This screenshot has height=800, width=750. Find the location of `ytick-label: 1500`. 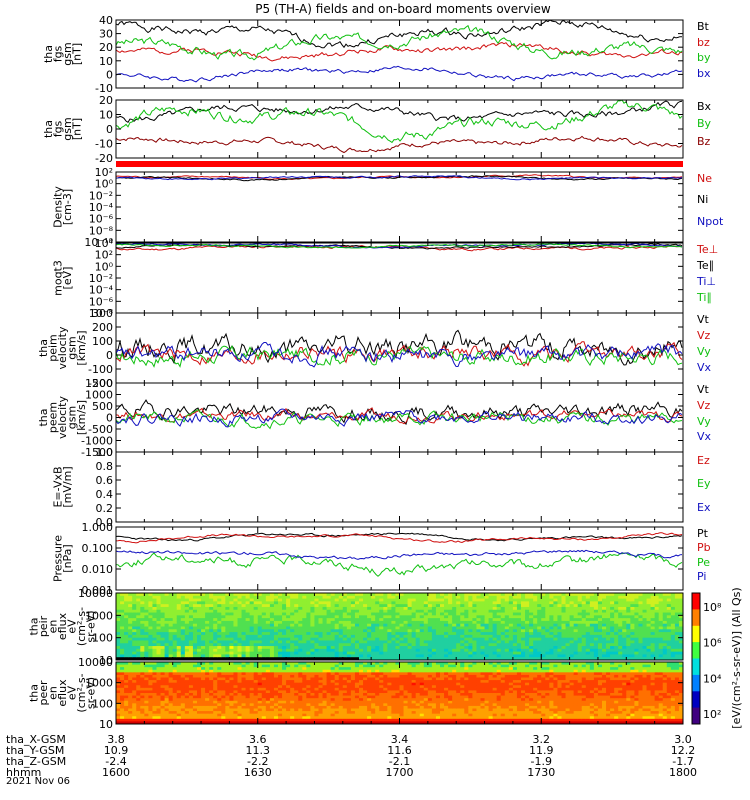

ytick-label: 1500 is located at coordinates (99, 383).